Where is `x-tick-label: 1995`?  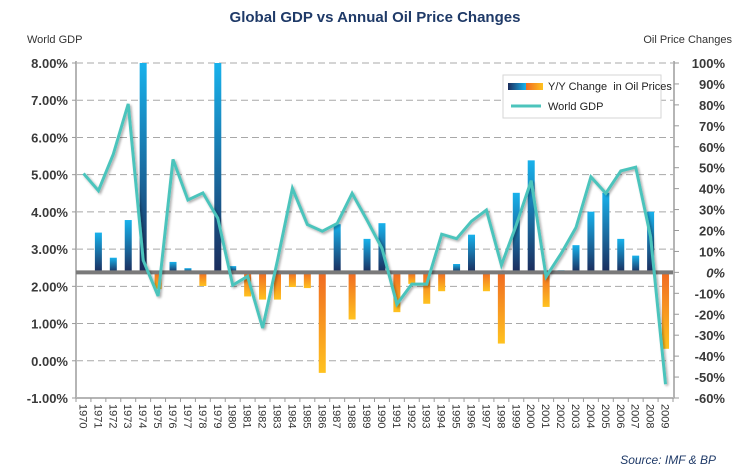 x-tick-label: 1995 is located at coordinates (456, 416).